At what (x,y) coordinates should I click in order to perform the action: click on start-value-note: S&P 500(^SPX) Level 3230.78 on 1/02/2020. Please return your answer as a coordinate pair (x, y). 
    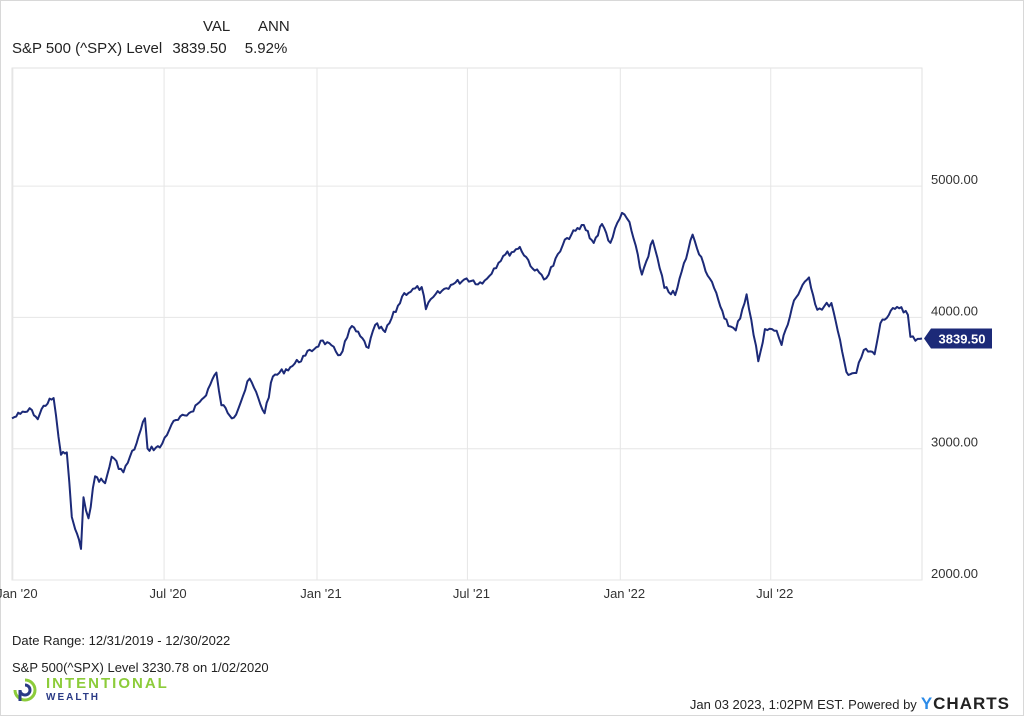
    Looking at the image, I should click on (140, 667).